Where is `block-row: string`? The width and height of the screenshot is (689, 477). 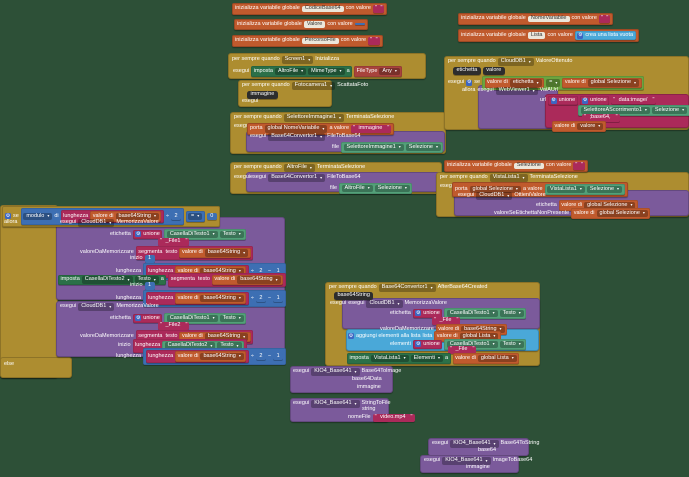
block-row: string is located at coordinates (368, 409).